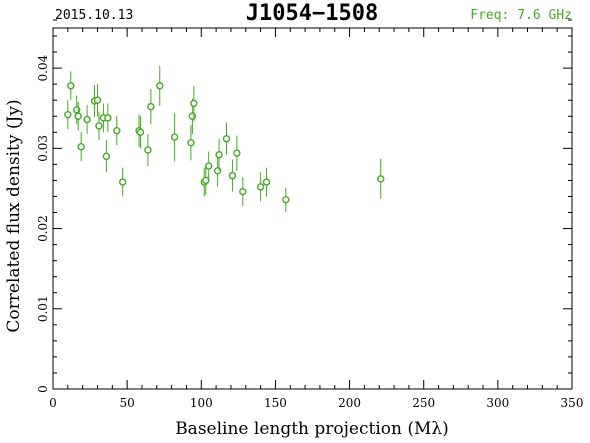 This screenshot has height=443, width=590. Describe the element at coordinates (423, 403) in the screenshot. I see `x-tick-label: 250` at that location.